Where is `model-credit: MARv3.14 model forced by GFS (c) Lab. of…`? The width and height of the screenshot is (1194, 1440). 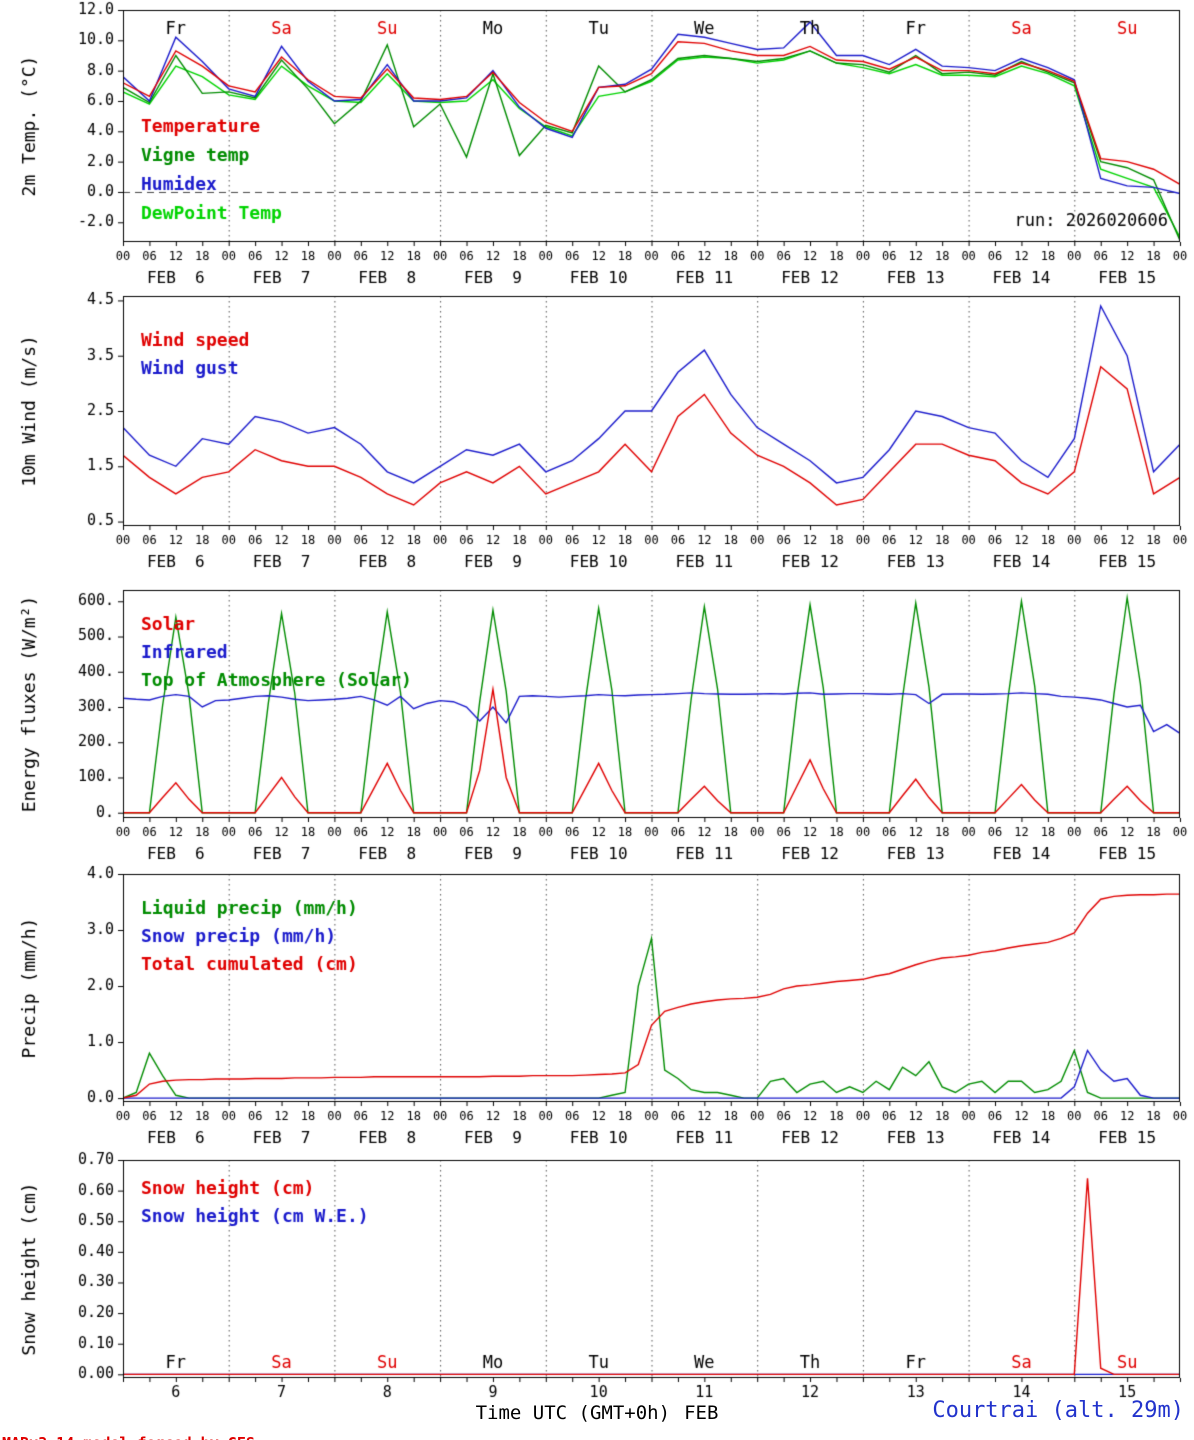
model-credit: MARv3.14 model forced by GFS (c) Lab. of… is located at coordinates (200, 1418).